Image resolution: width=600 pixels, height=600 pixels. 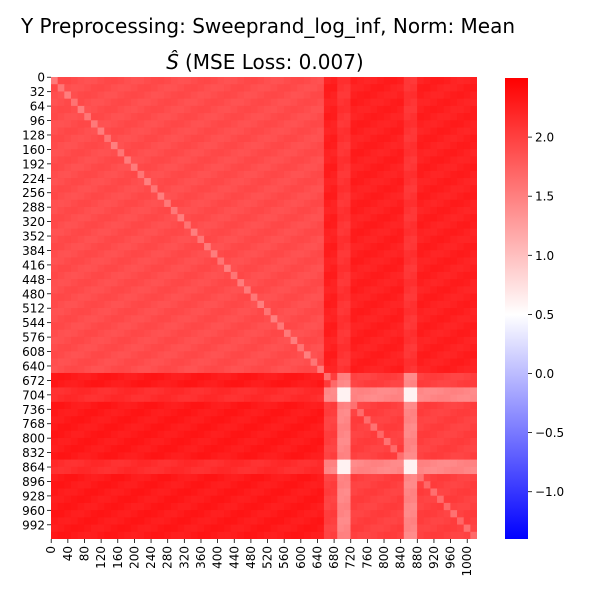 I want to click on x-tick-label: 960, so click(x=451, y=557).